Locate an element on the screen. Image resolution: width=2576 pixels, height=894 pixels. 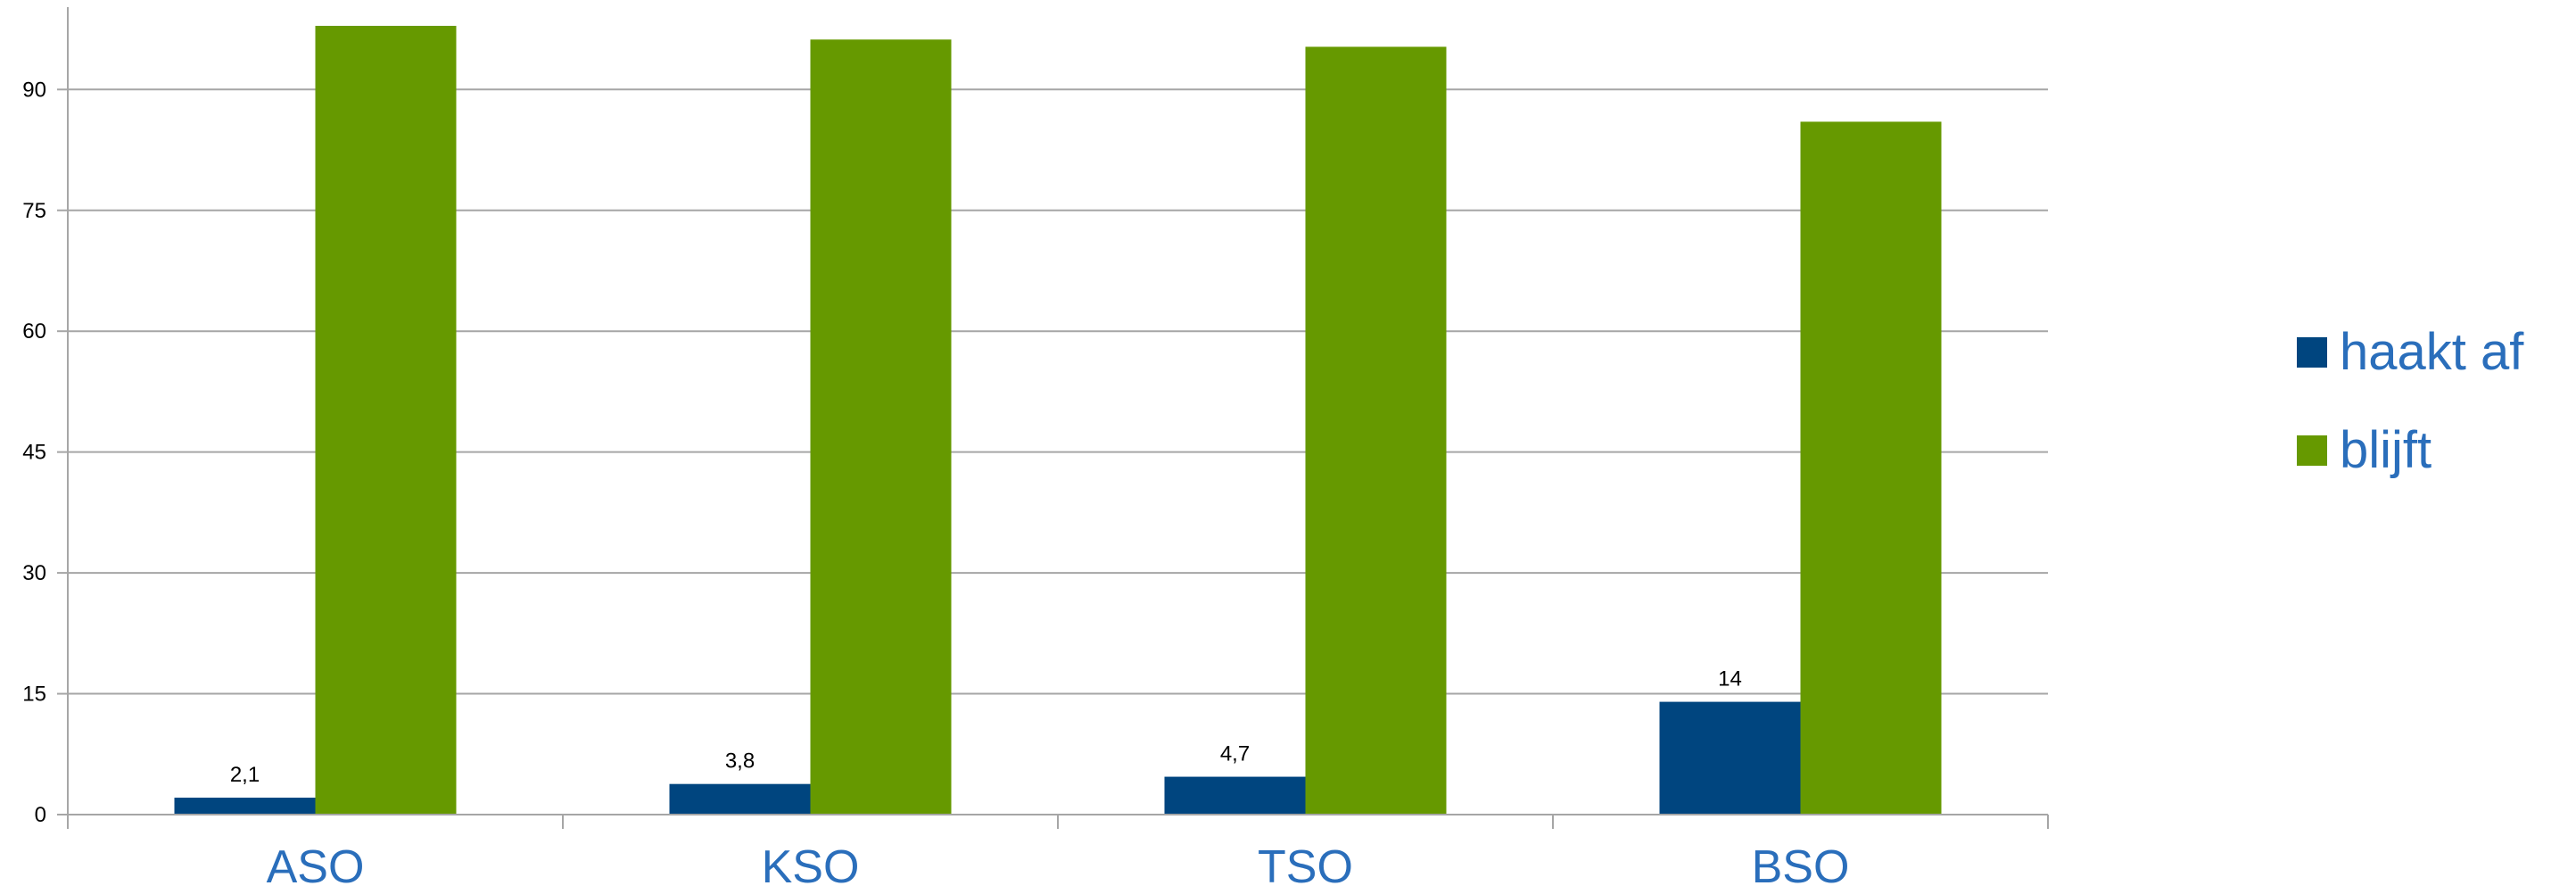
x-axis-category-labels: ASO KSO TSO BSO is located at coordinates (1058, 867).